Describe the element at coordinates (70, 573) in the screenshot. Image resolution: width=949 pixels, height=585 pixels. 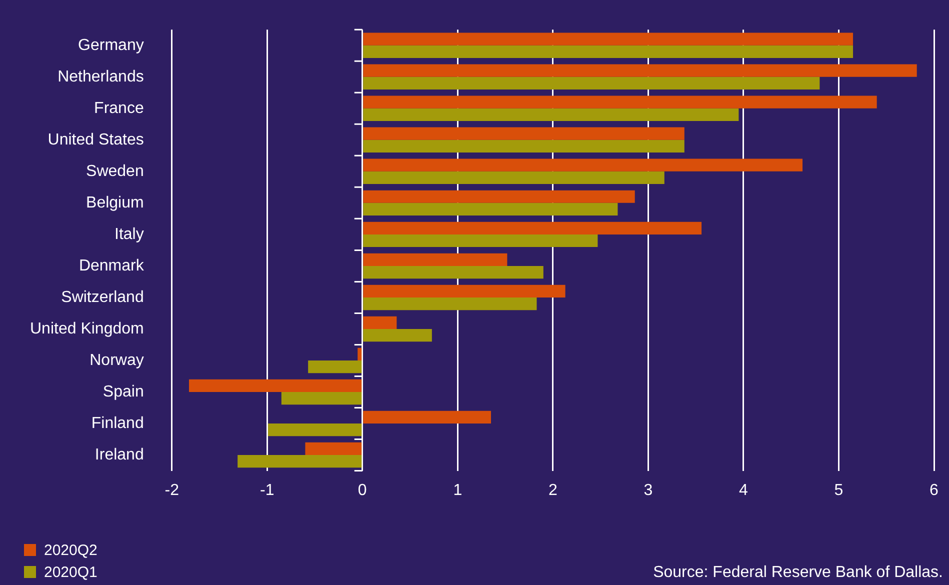
I see `legend-label: 2020Q1` at that location.